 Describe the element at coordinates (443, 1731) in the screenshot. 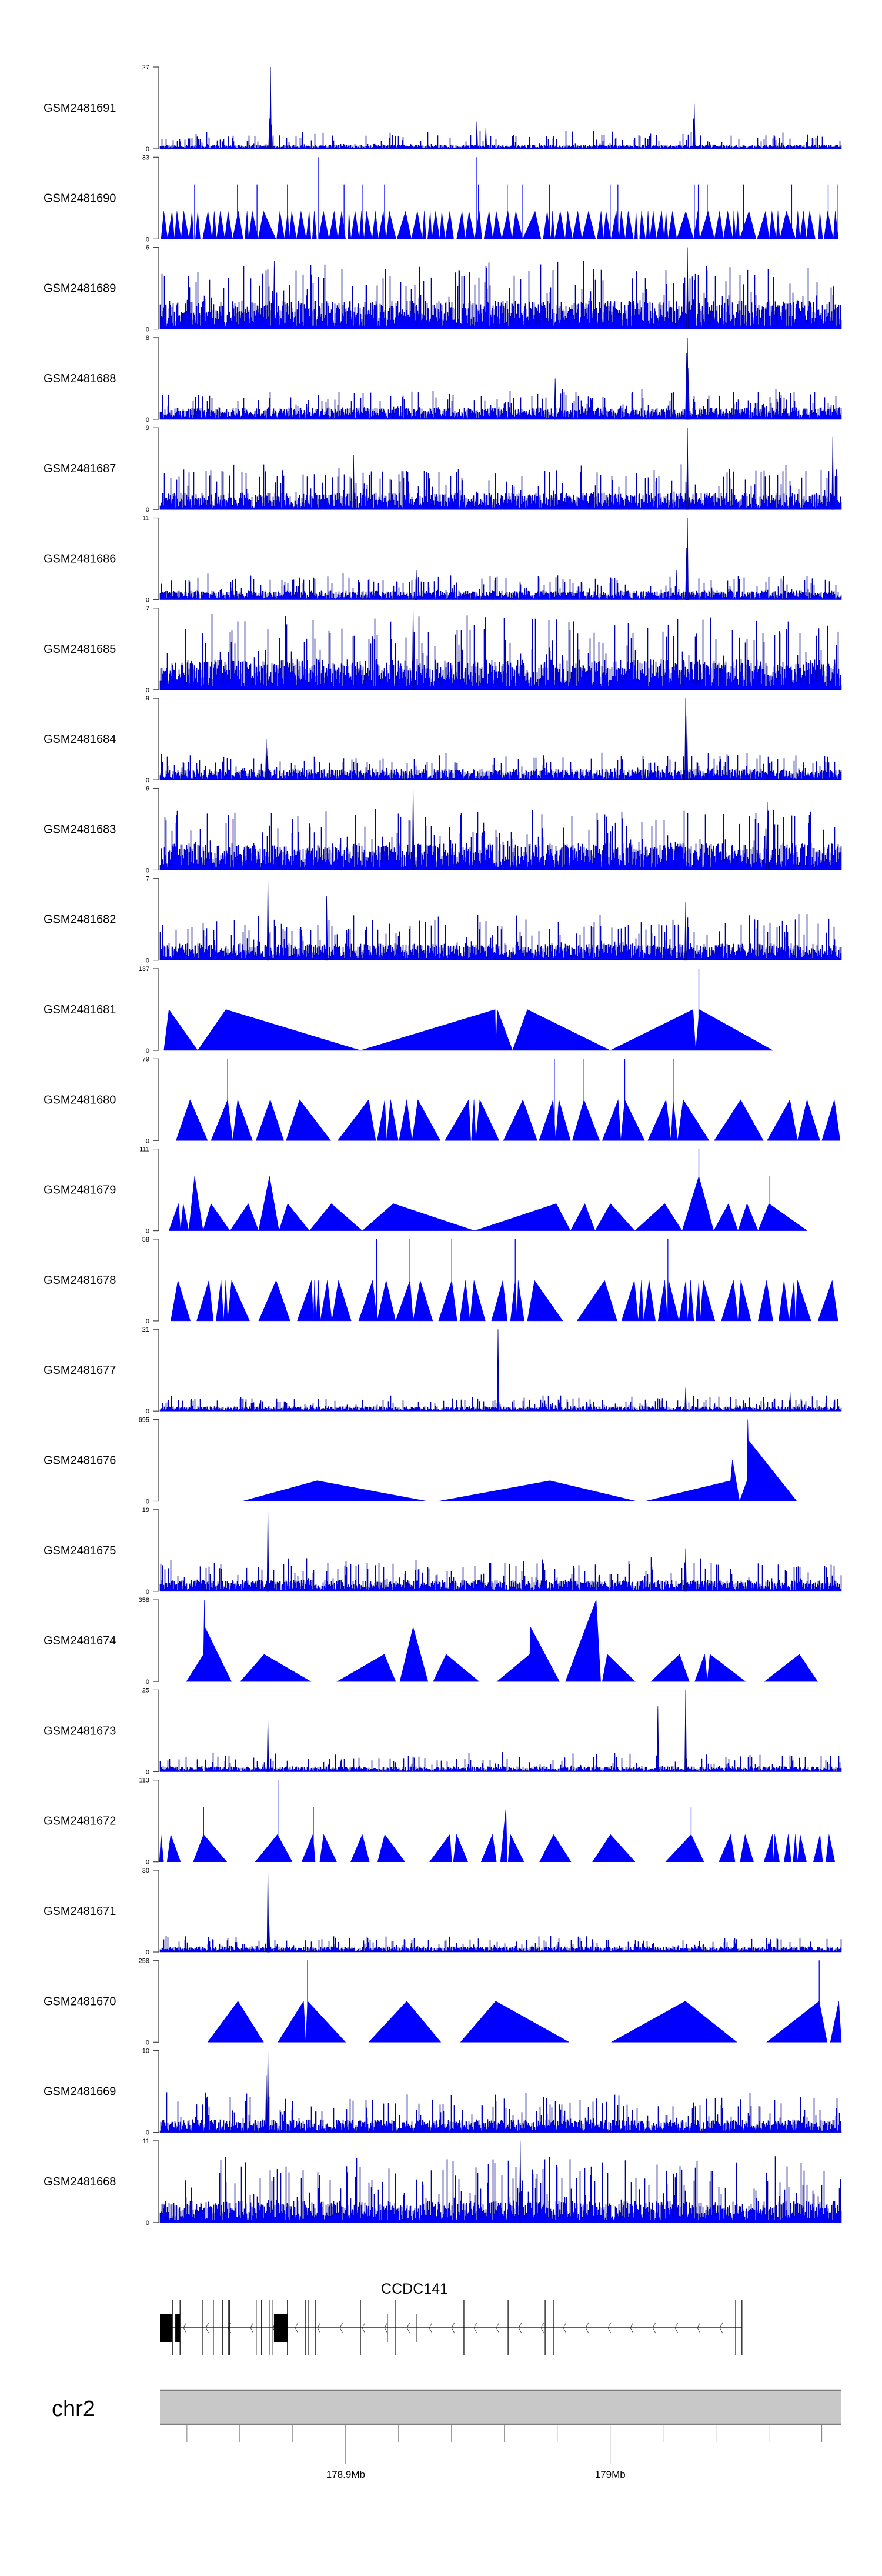

I see `track-GSM2481673: GSM2481673 25 0` at that location.